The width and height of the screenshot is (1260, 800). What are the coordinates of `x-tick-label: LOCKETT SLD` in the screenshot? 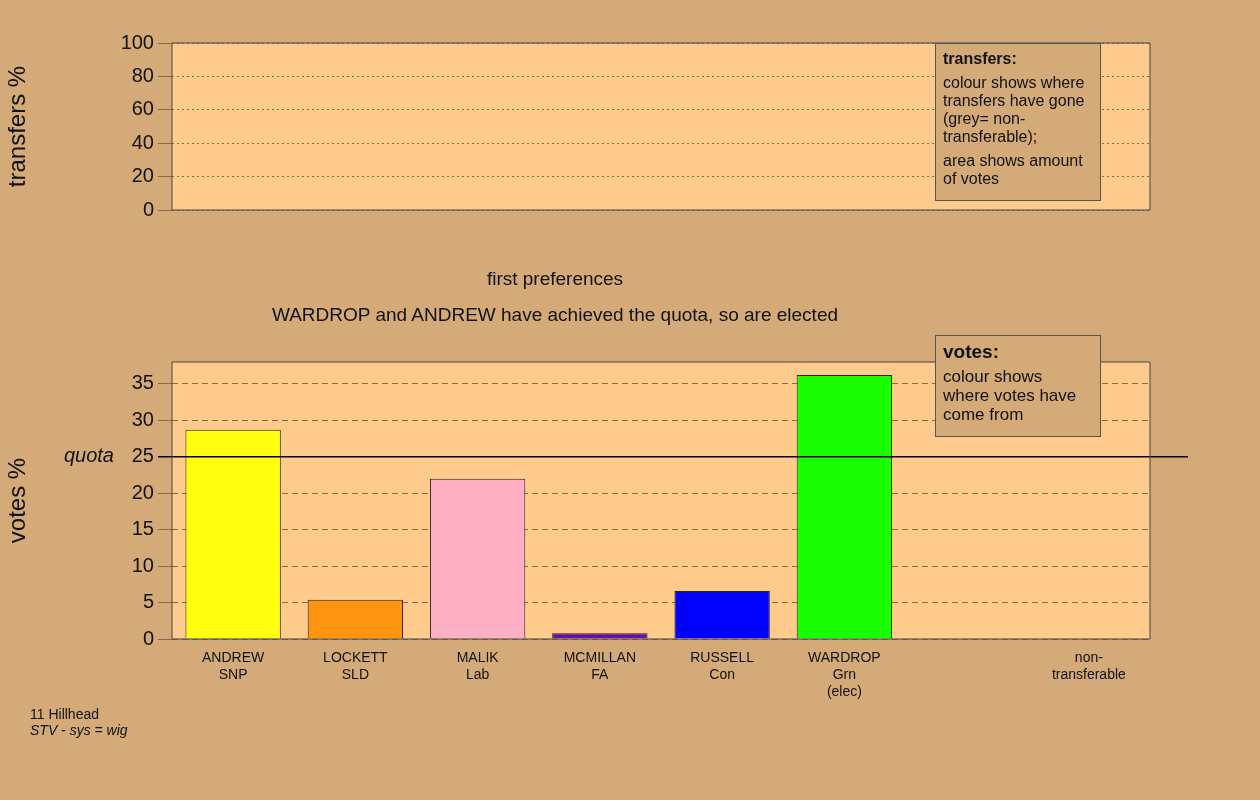 It's located at (356, 666).